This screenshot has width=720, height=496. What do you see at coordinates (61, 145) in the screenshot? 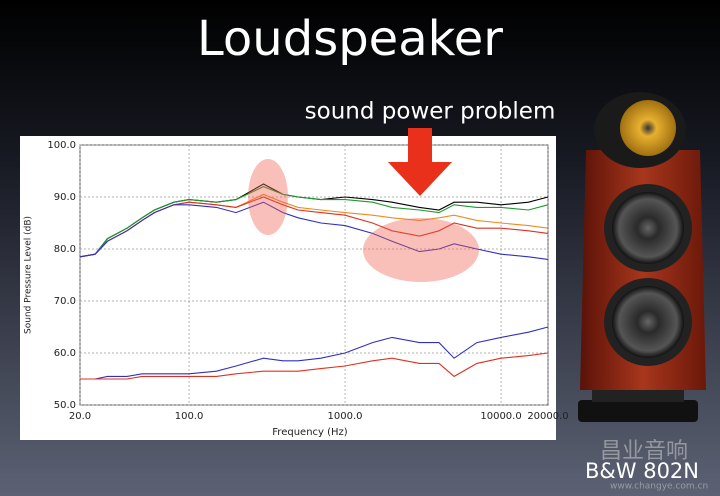
I see `y-tick-label: 100.0` at bounding box center [61, 145].